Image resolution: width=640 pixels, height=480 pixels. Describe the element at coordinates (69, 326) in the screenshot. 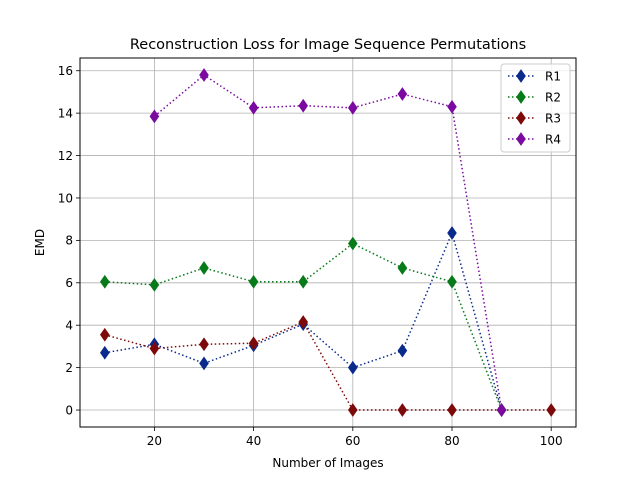

I see `y-tick-label: 4` at that location.